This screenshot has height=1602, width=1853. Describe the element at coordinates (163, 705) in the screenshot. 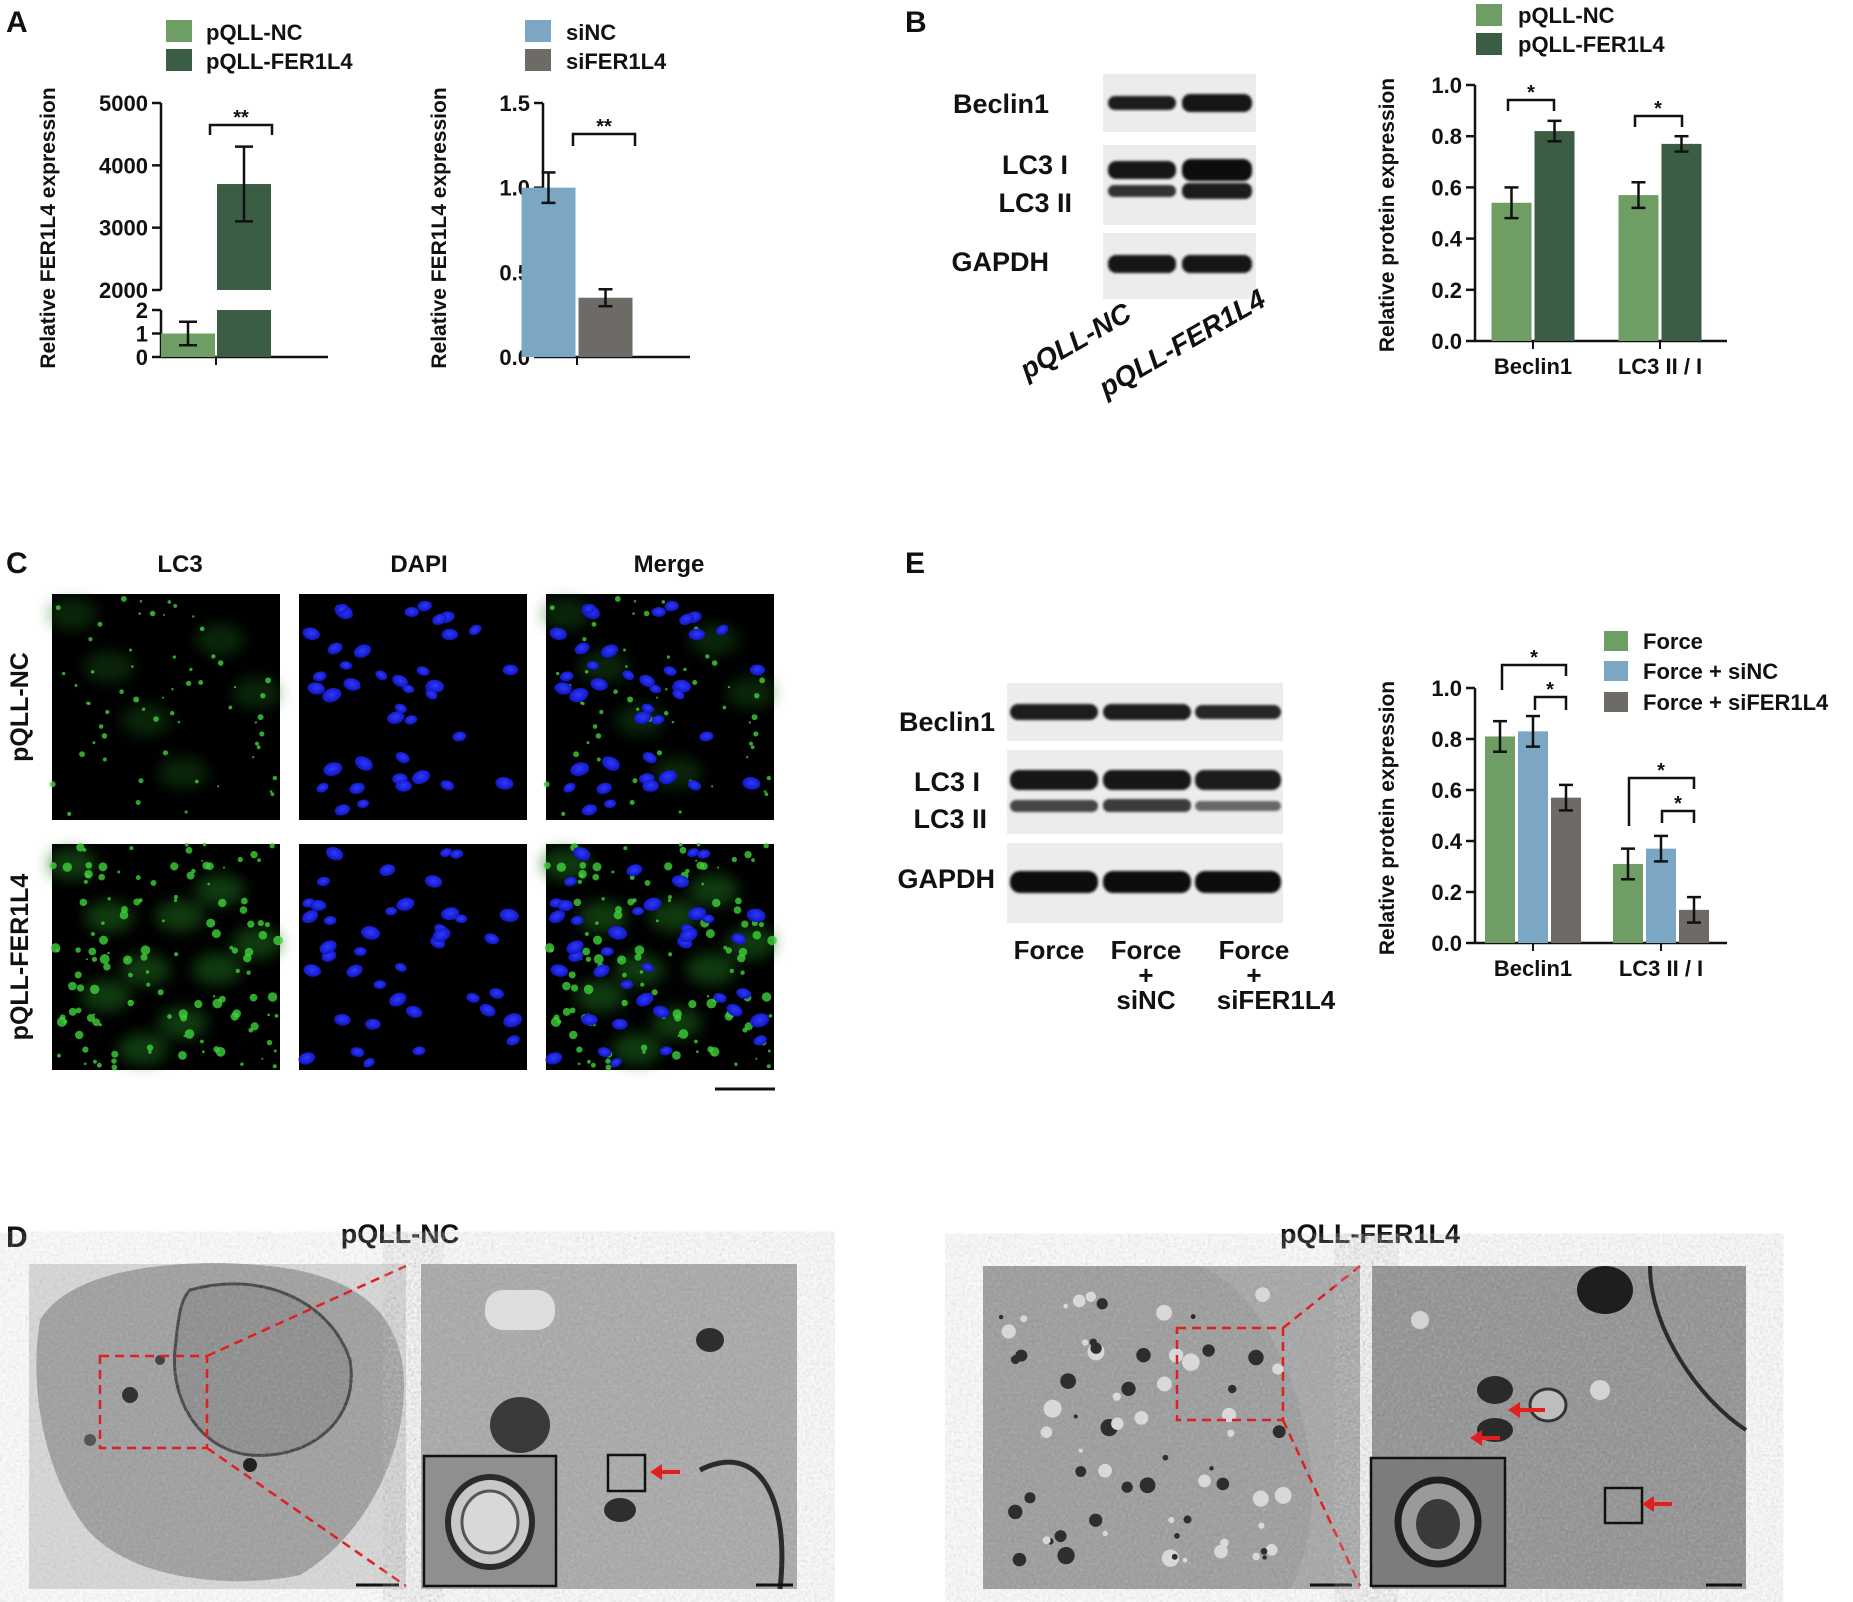

I see `lc3-puncta` at that location.